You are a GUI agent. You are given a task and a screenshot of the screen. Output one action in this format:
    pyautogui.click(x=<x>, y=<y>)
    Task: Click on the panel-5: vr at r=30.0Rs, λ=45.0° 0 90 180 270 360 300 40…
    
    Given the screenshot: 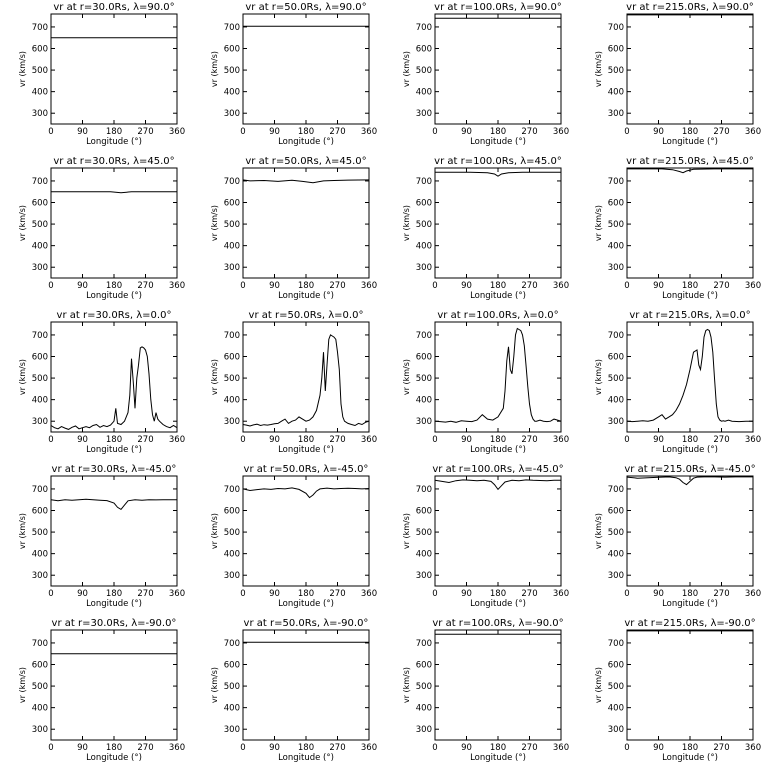 What is the action you would take?
    pyautogui.click(x=101, y=228)
    